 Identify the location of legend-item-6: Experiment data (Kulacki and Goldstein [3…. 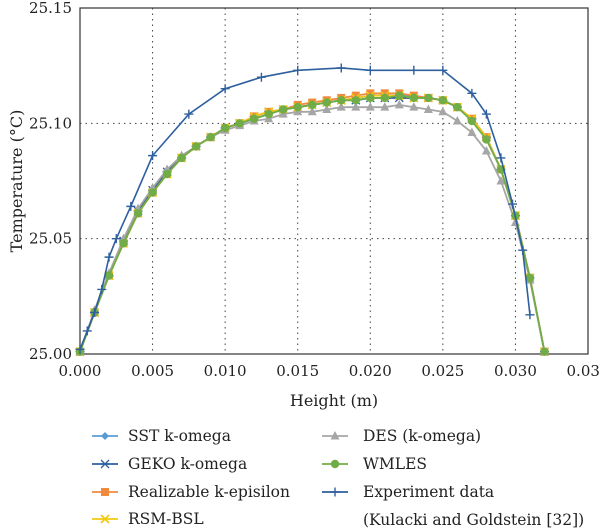
(453, 506).